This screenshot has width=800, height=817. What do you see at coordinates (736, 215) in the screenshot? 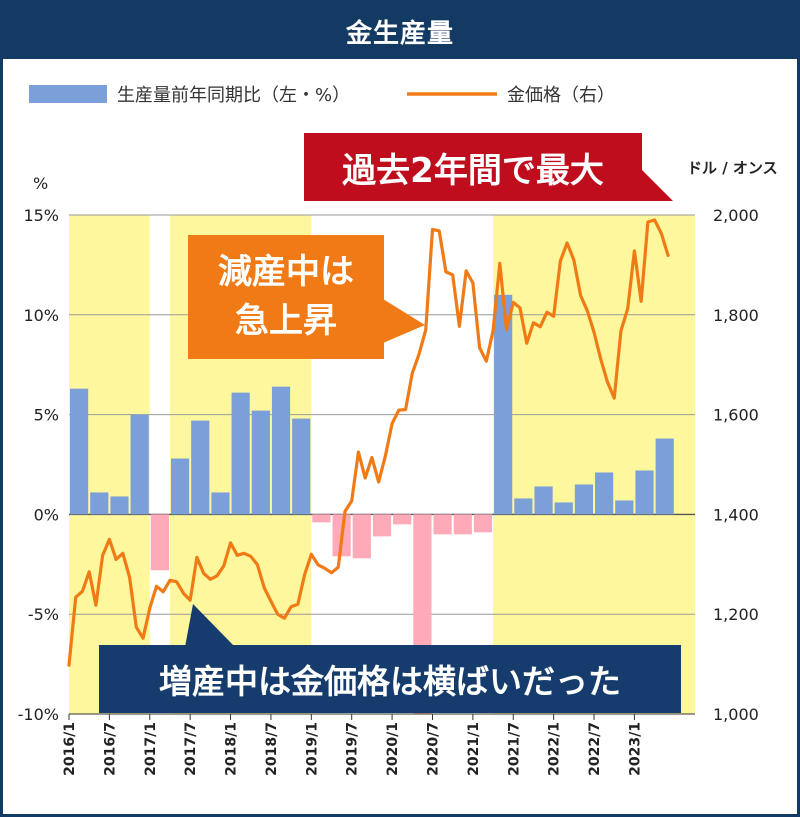
I see `right-tick-label: 2,000` at bounding box center [736, 215].